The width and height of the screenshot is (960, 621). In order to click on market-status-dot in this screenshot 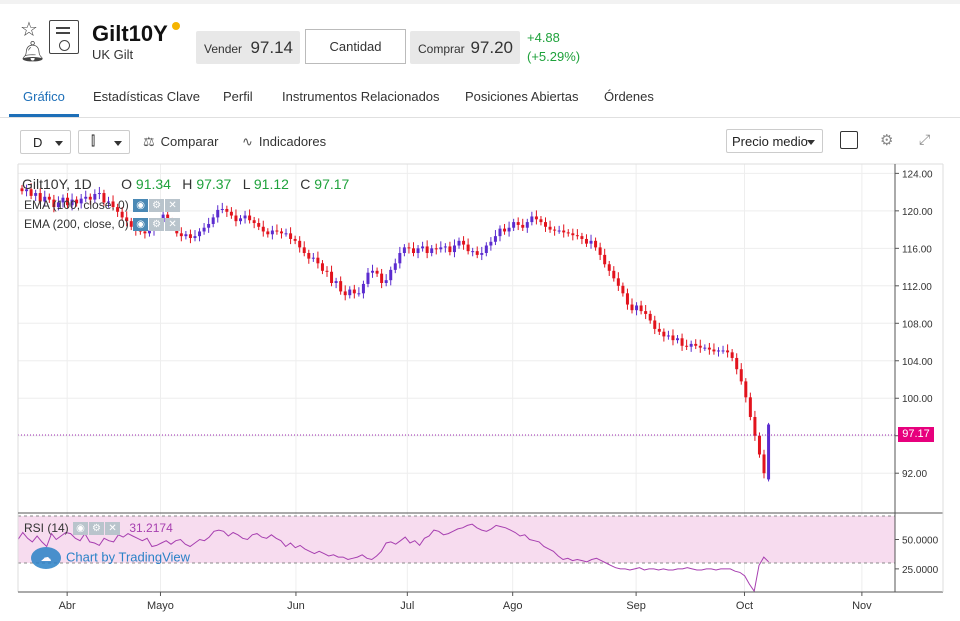, I will do `click(176, 26)`.